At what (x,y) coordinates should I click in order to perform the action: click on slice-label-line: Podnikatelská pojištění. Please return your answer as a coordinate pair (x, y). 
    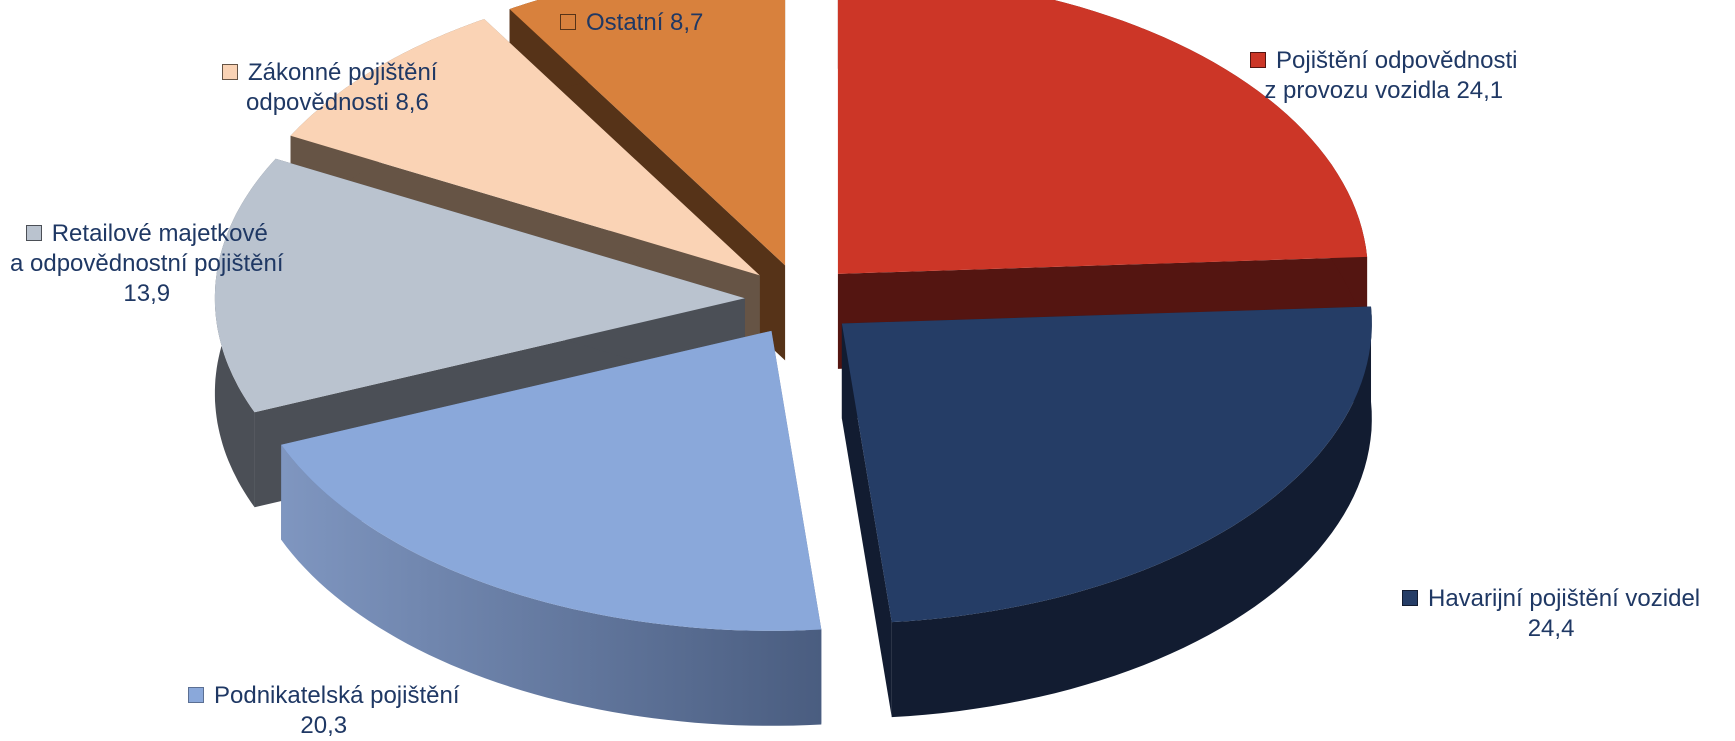
    Looking at the image, I should click on (323, 696).